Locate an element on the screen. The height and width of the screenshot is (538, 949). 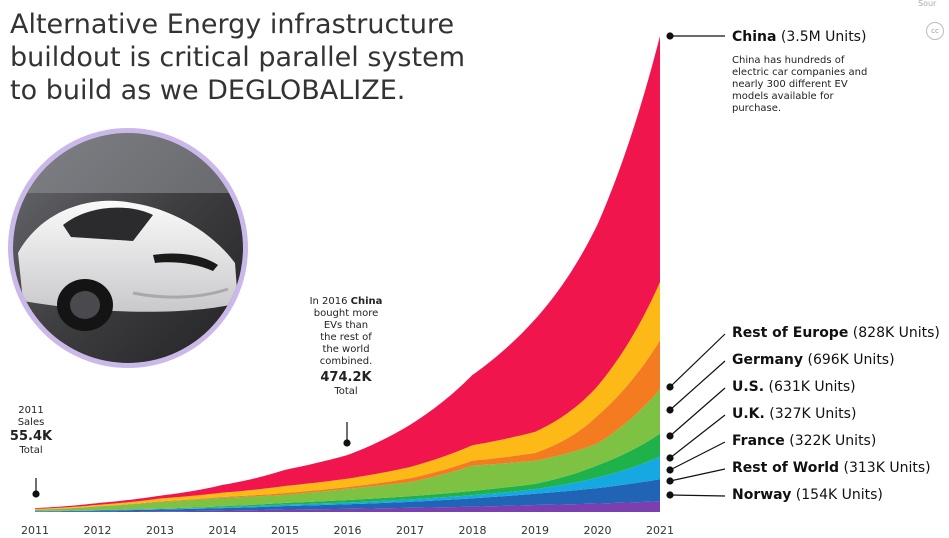
label-name: U.S. is located at coordinates (748, 387).